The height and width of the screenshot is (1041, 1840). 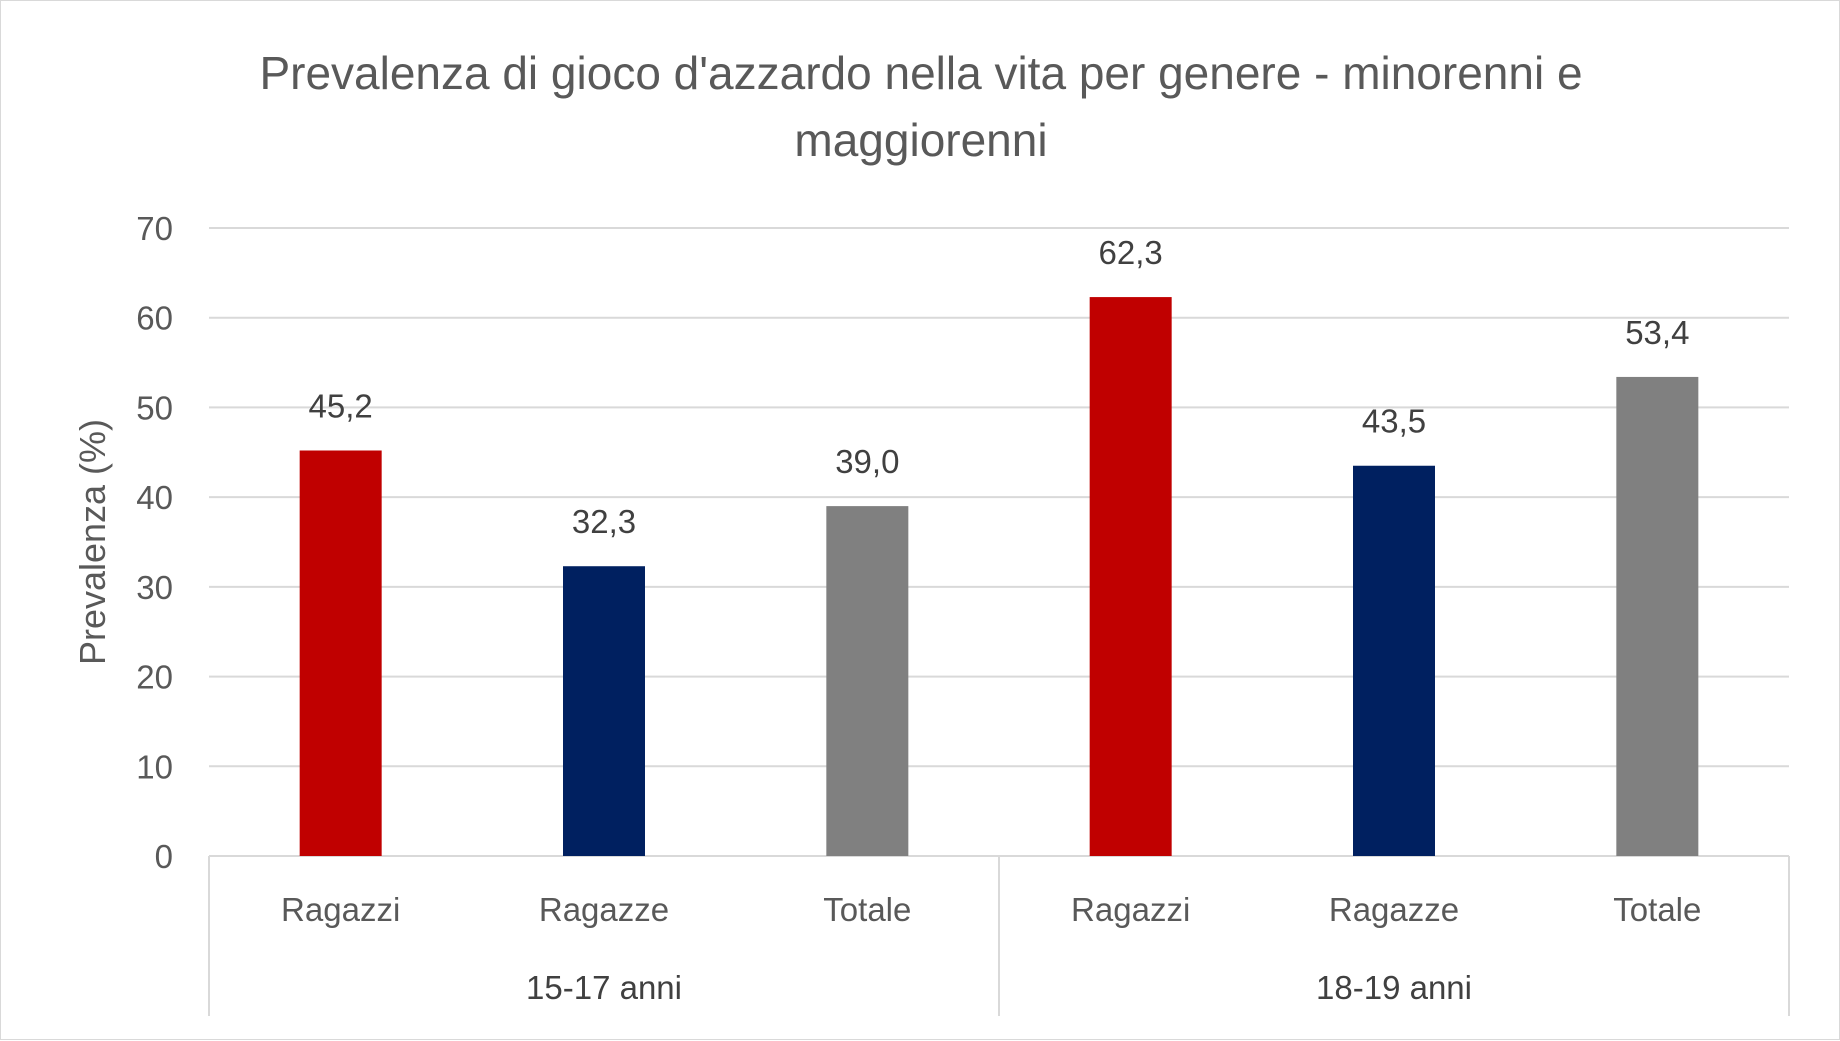 What do you see at coordinates (867, 461) in the screenshot?
I see `data-label: 39,0` at bounding box center [867, 461].